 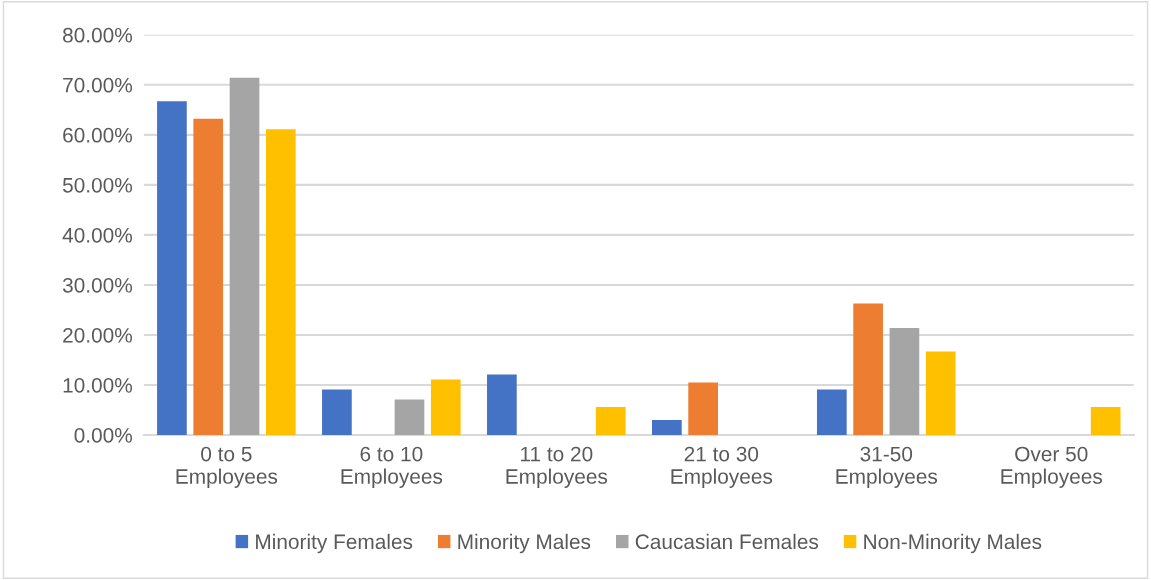 I want to click on x-tick-label: 6 to 10 Employees, so click(x=392, y=467).